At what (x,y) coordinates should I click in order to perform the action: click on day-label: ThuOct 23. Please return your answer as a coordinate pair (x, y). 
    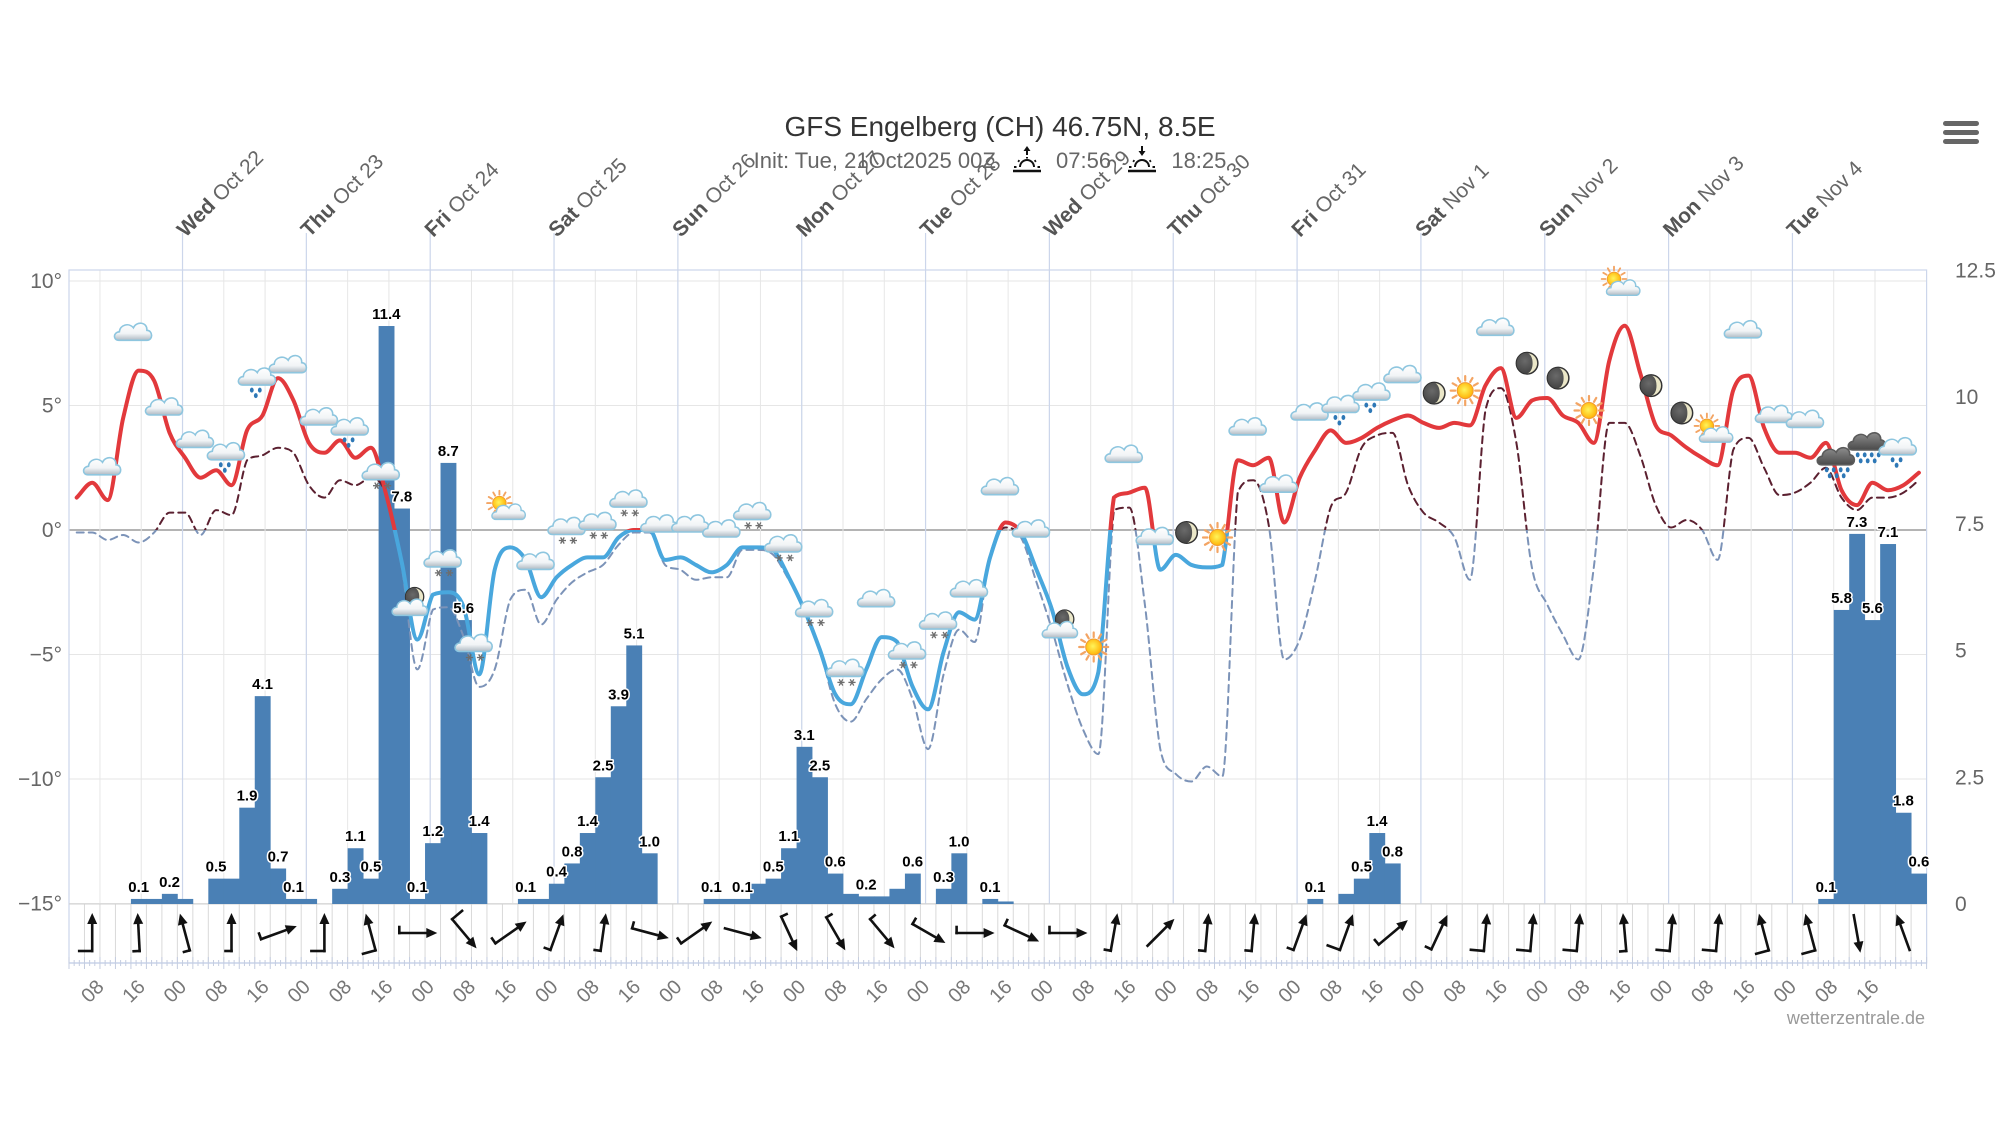
    Looking at the image, I should click on (342, 195).